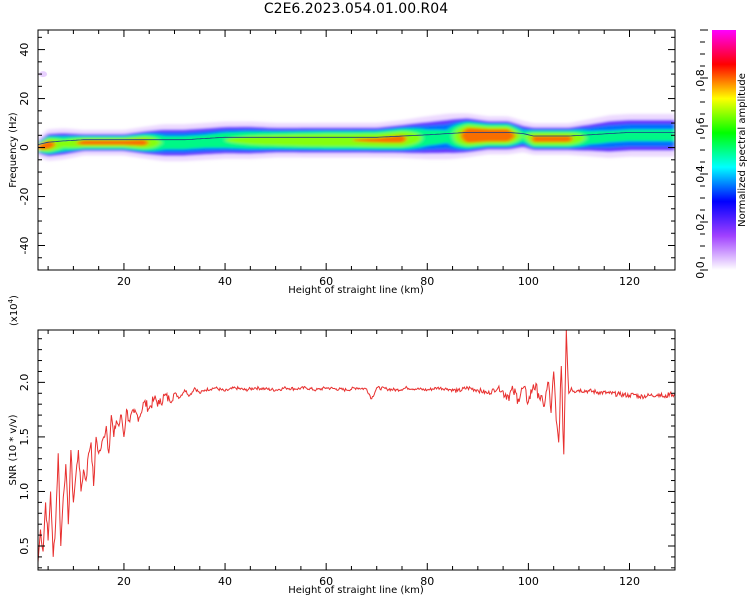 This screenshot has height=600, width=750. Describe the element at coordinates (700, 270) in the screenshot. I see `colorbar-tick-label: 0.0` at that location.